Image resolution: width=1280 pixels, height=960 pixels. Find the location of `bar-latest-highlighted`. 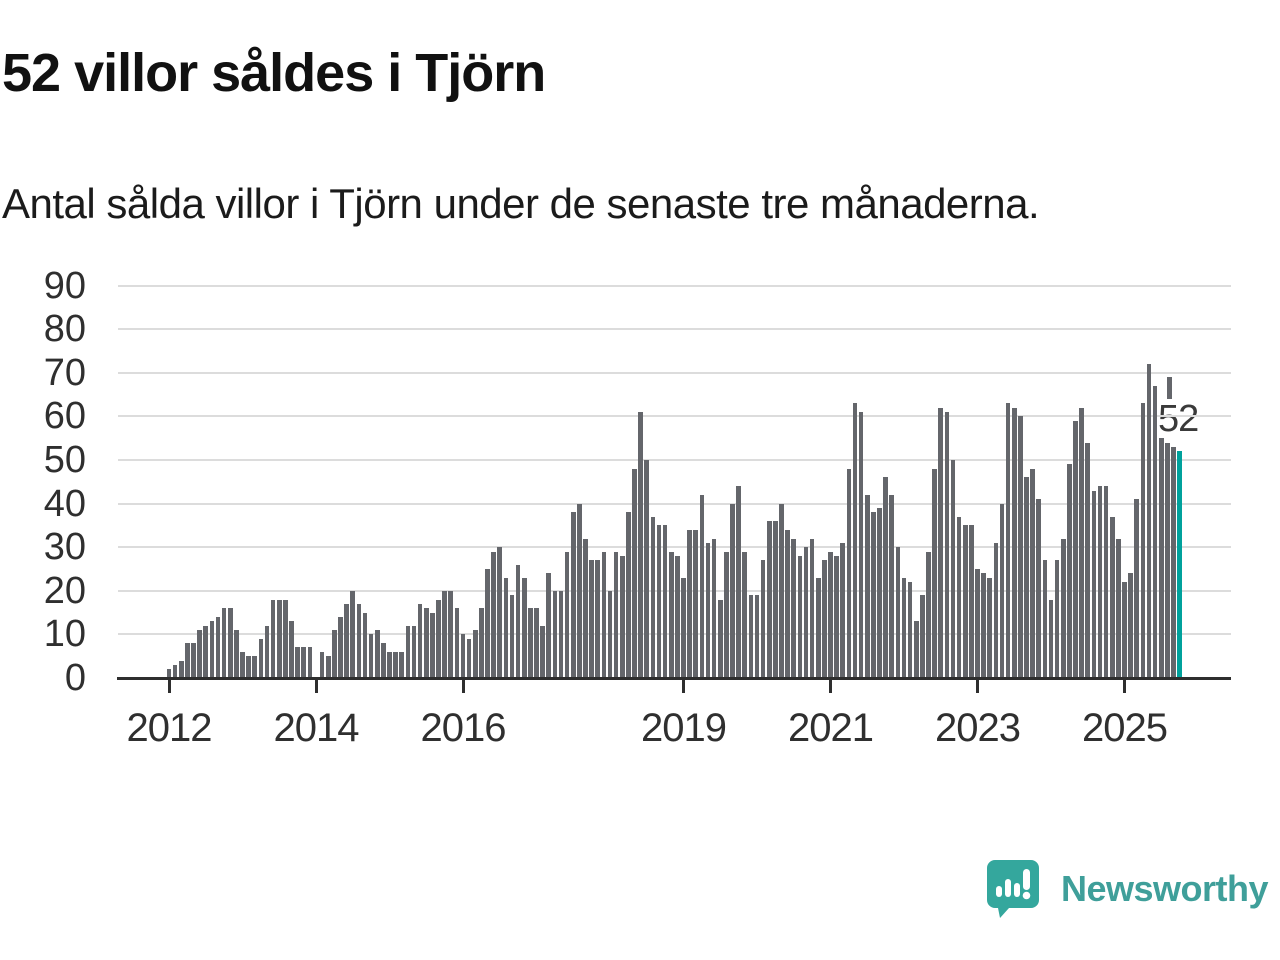

bar-latest-highlighted is located at coordinates (1179, 564).